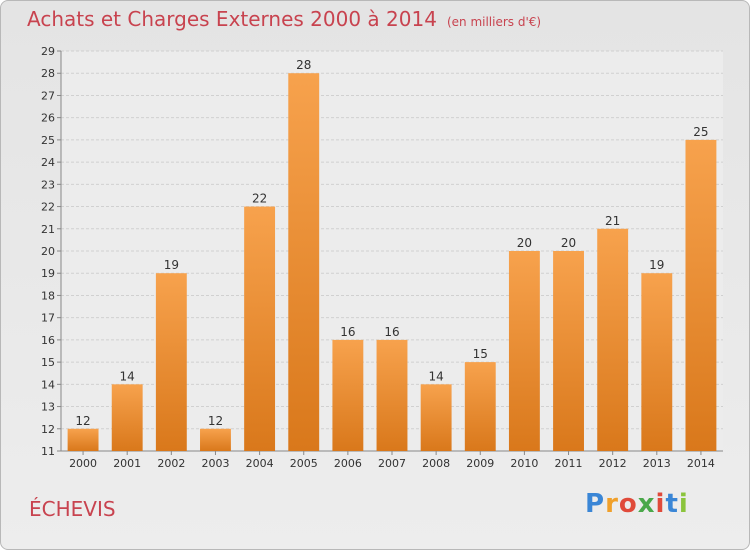  What do you see at coordinates (72, 509) in the screenshot?
I see `commune-name: ÉCHEVIS` at bounding box center [72, 509].